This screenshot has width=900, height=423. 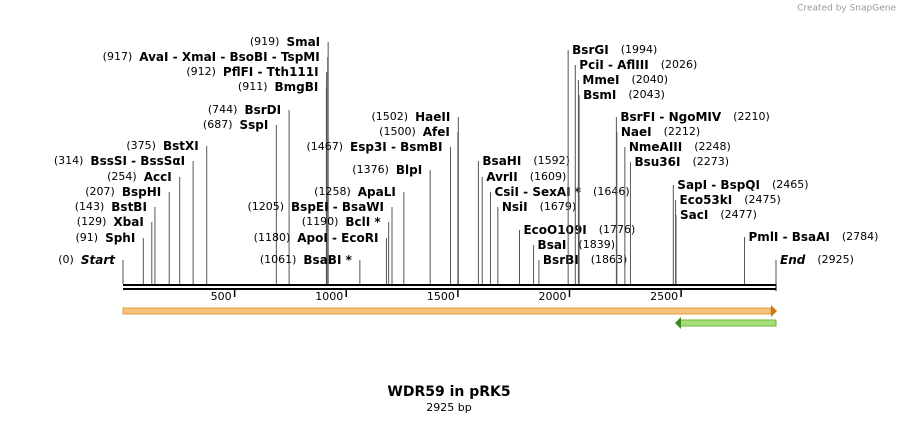 I want to click on site-label: (1467) Esp3I - BsmBI, so click(x=374, y=147).